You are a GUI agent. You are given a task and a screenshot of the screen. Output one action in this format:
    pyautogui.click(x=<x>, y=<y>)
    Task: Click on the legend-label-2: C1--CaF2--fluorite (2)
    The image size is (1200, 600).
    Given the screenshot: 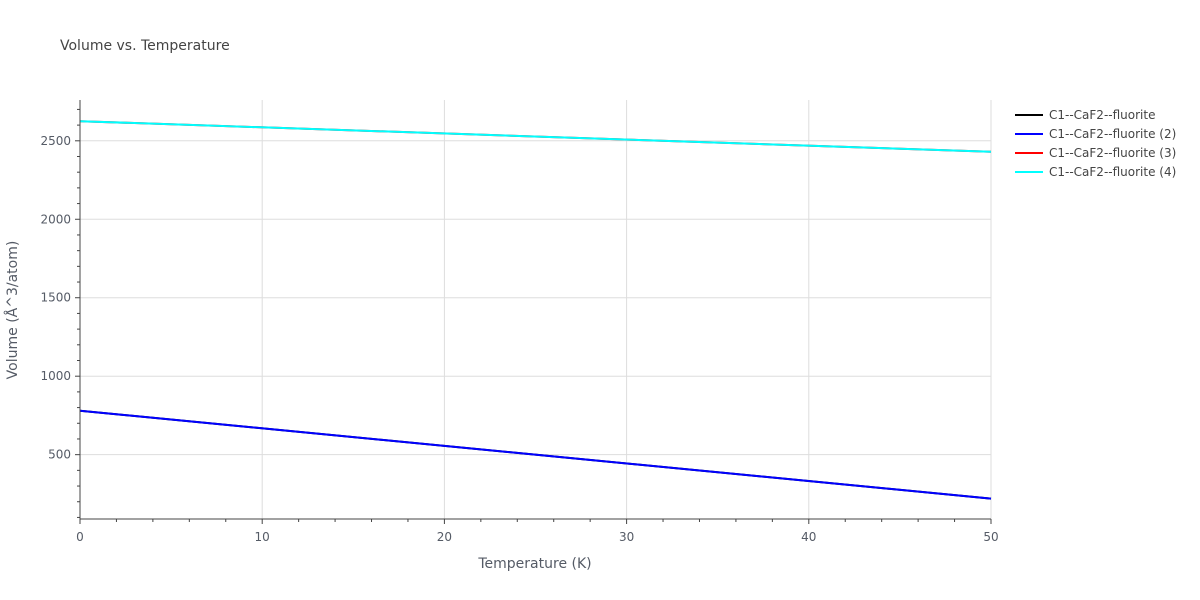 What is the action you would take?
    pyautogui.click(x=1112, y=134)
    